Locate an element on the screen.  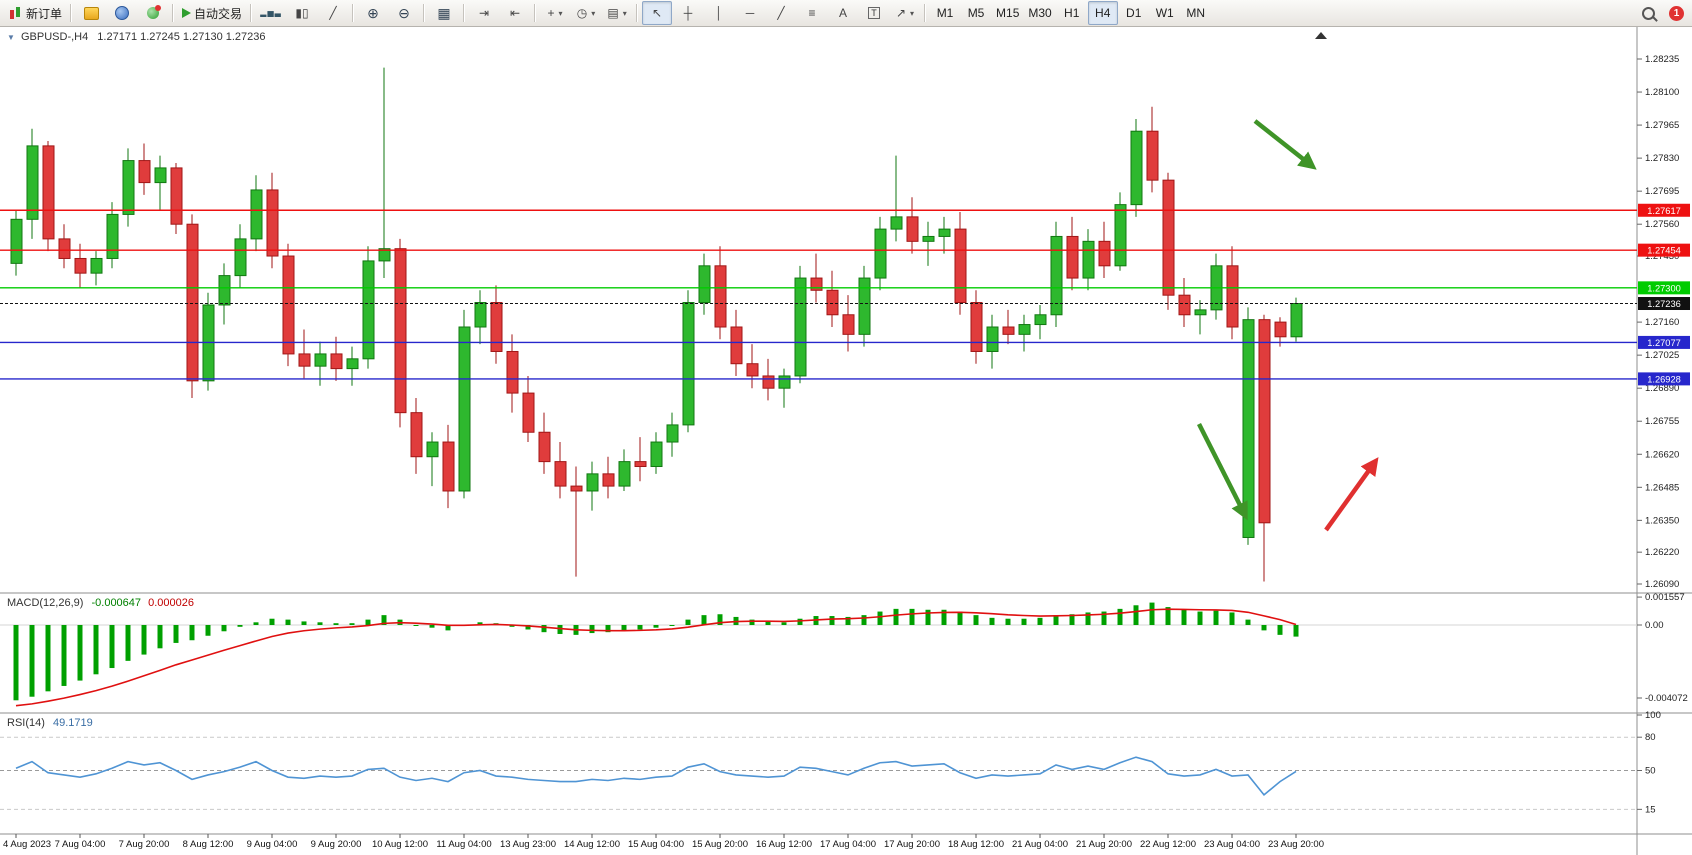
new-order-icon is located at coordinates (15, 13).